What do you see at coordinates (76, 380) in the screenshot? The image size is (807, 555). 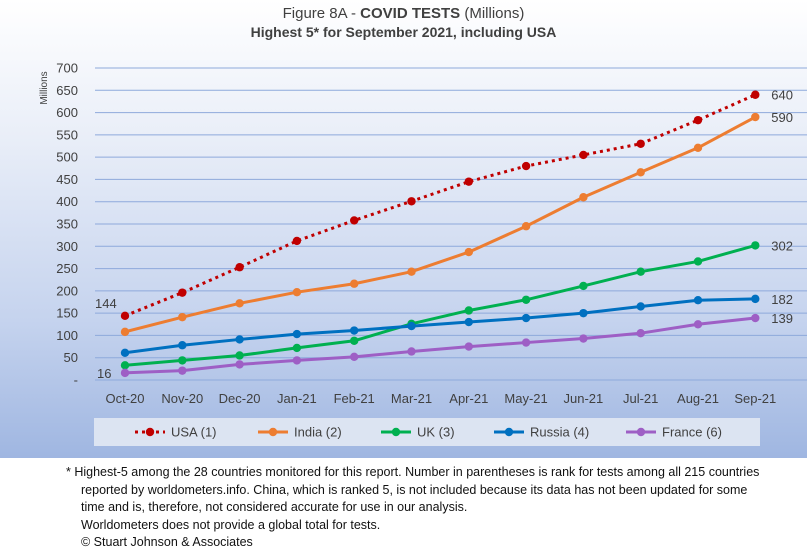 I see `y-tick-label: -` at bounding box center [76, 380].